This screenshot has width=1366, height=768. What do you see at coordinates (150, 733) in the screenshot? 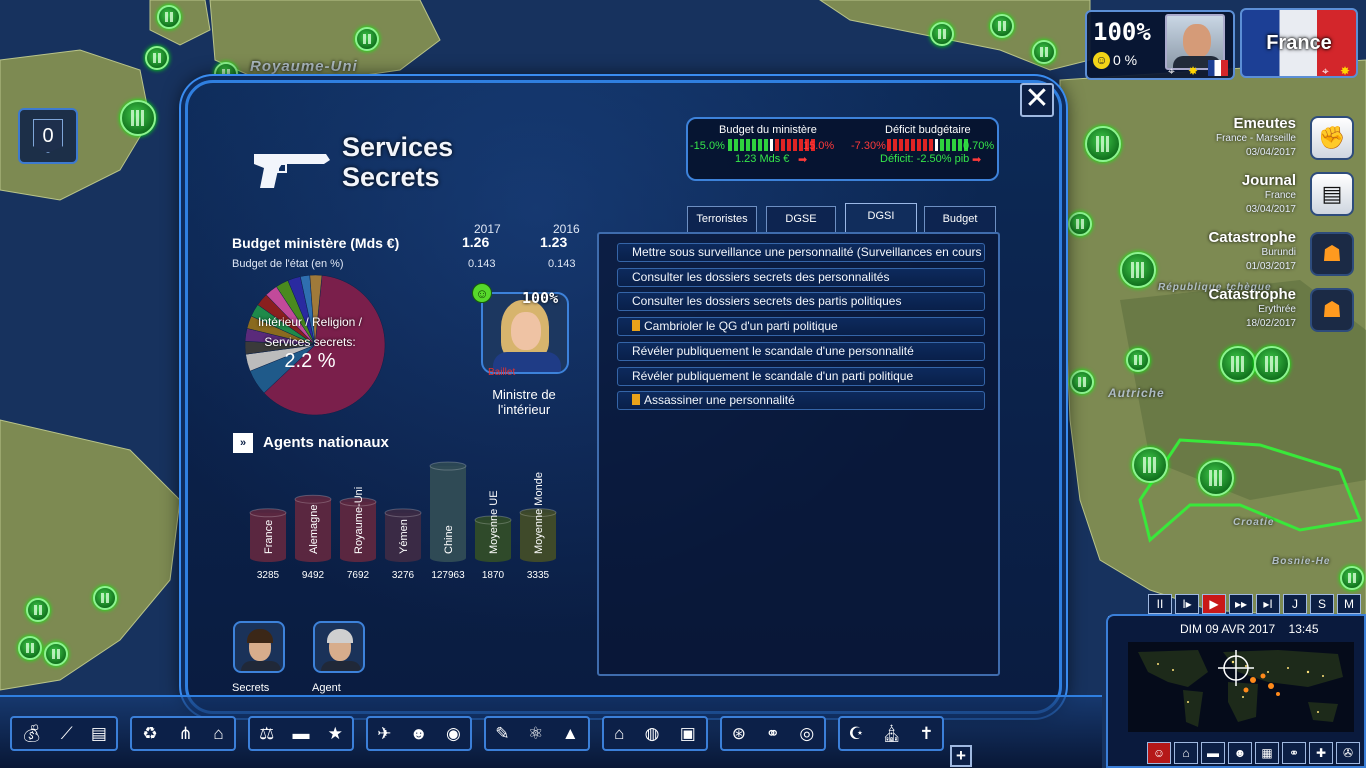
I see `recycle-icon: ♻` at bounding box center [150, 733].